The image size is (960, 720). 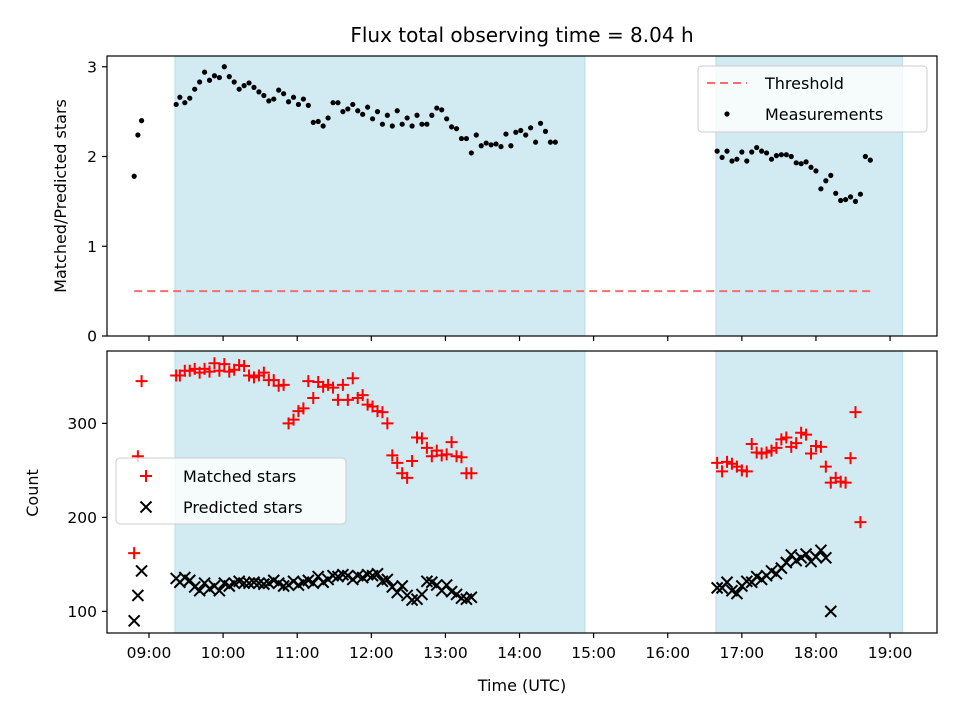 What do you see at coordinates (97, 202) in the screenshot?
I see `top-y-ticks: 0 1 2 3` at bounding box center [97, 202].